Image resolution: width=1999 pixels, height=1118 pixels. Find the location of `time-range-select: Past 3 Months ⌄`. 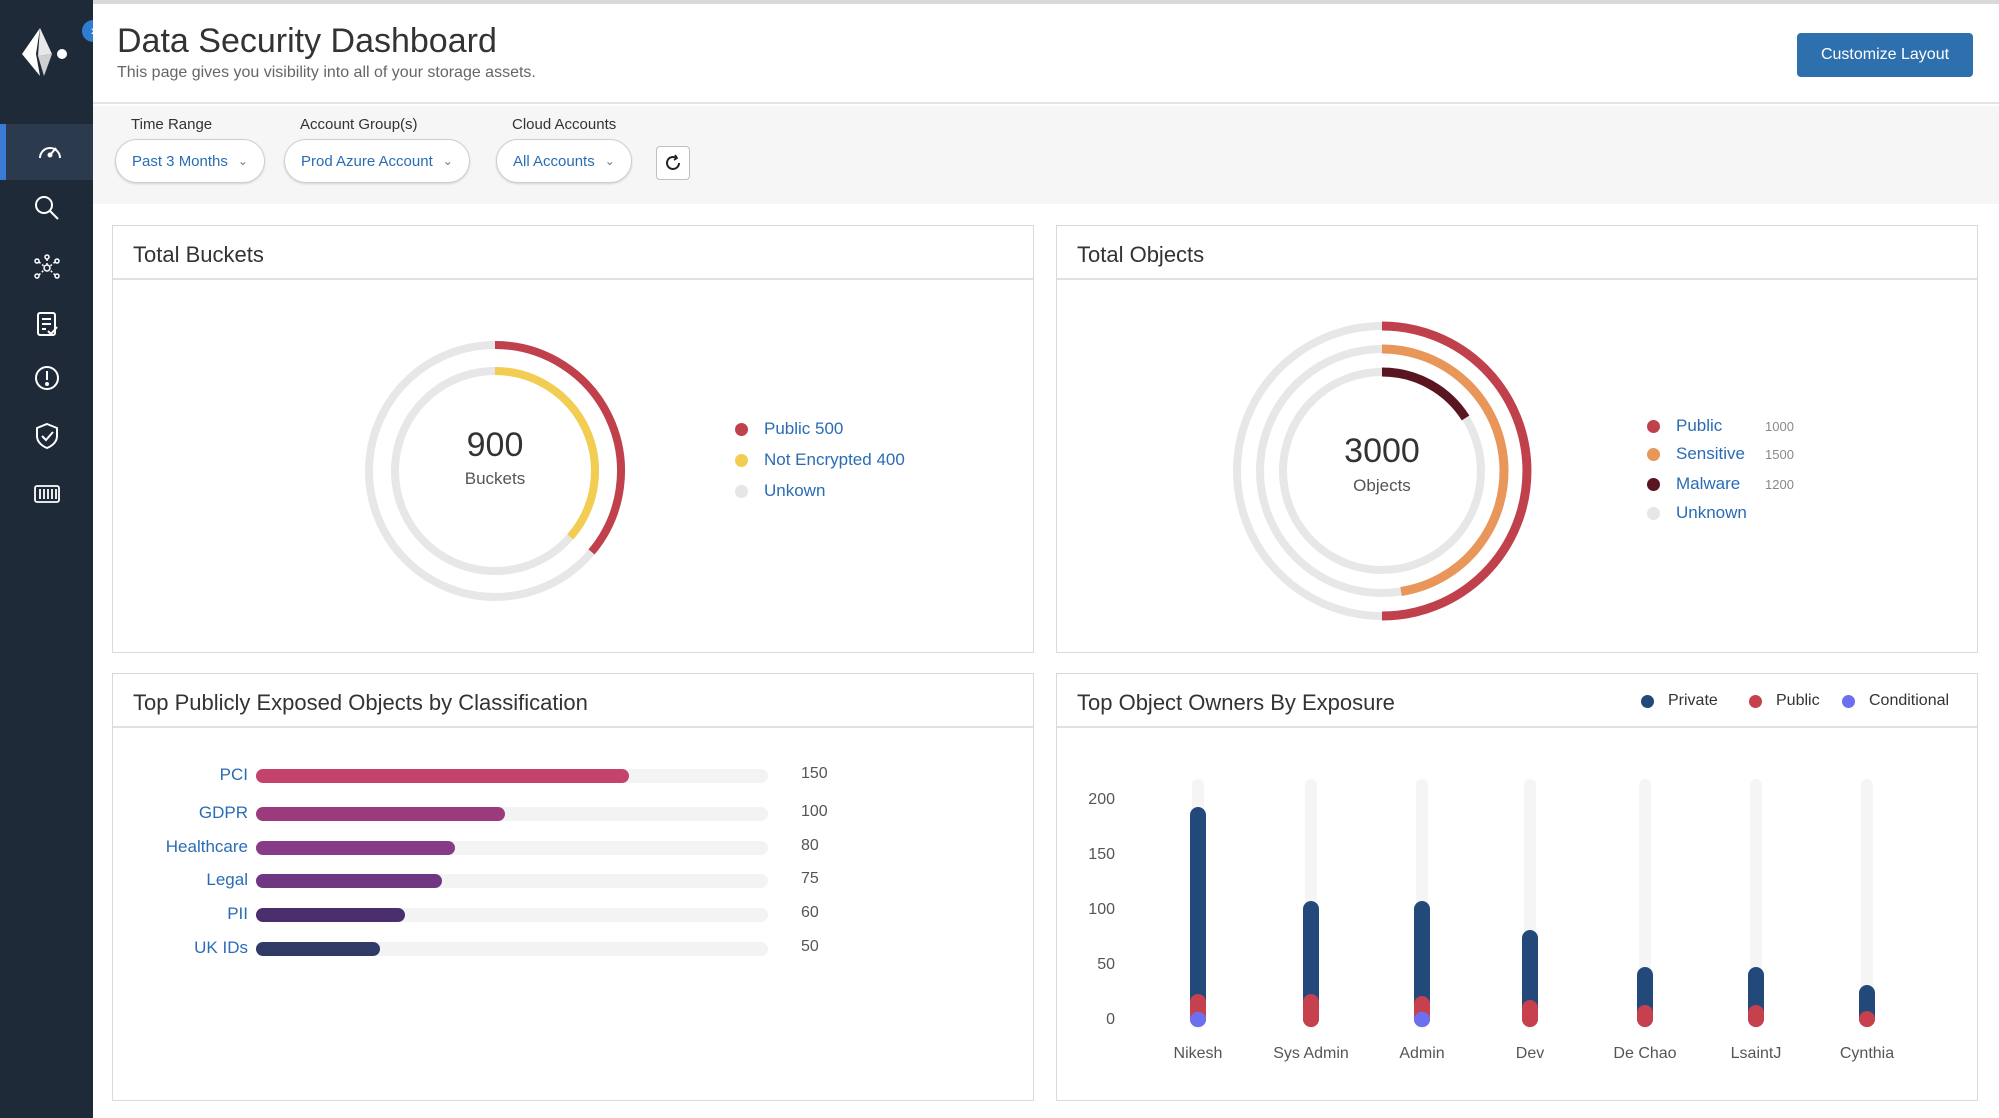

time-range-select: Past 3 Months ⌄ is located at coordinates (190, 161).